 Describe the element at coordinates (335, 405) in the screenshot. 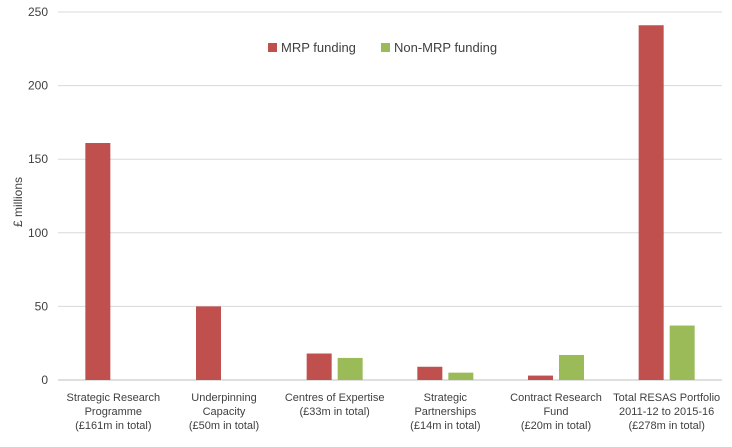

I see `x-category-label: Centres of Expertise (£33m in total)` at that location.